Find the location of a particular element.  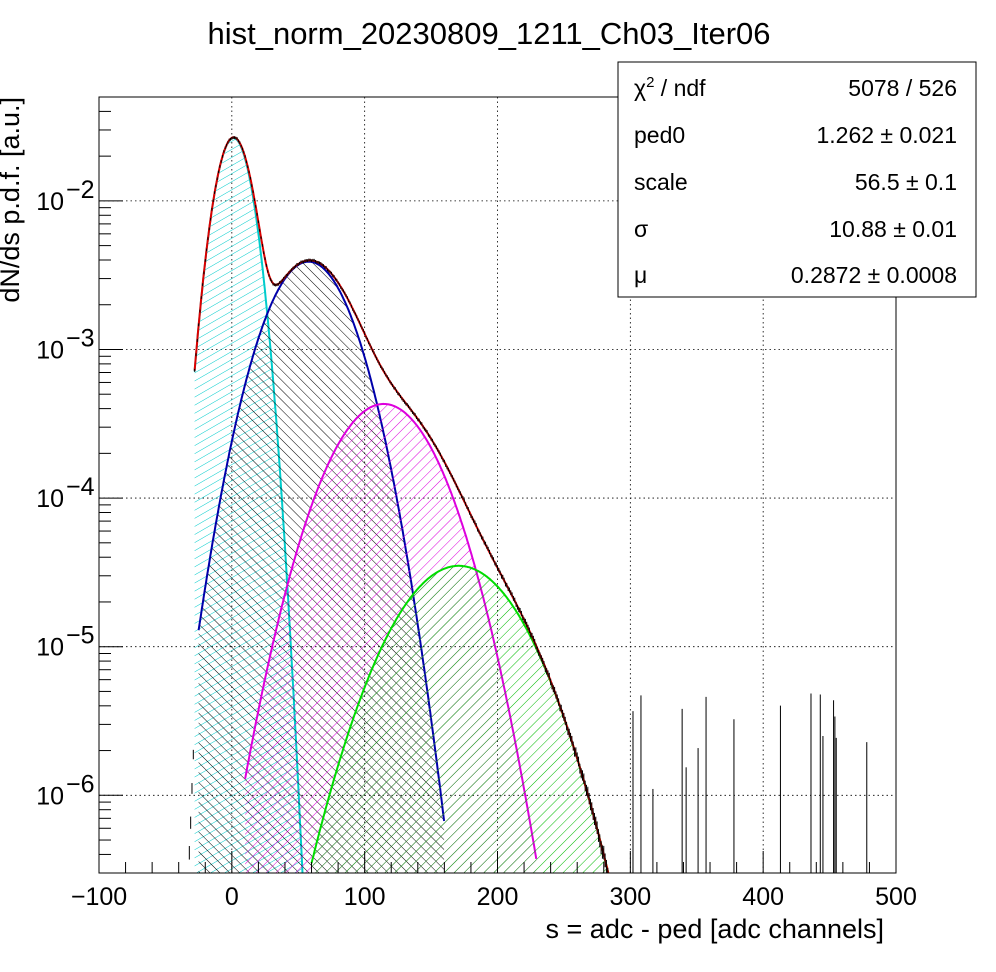

x-tick-label: 0 is located at coordinates (232, 897).